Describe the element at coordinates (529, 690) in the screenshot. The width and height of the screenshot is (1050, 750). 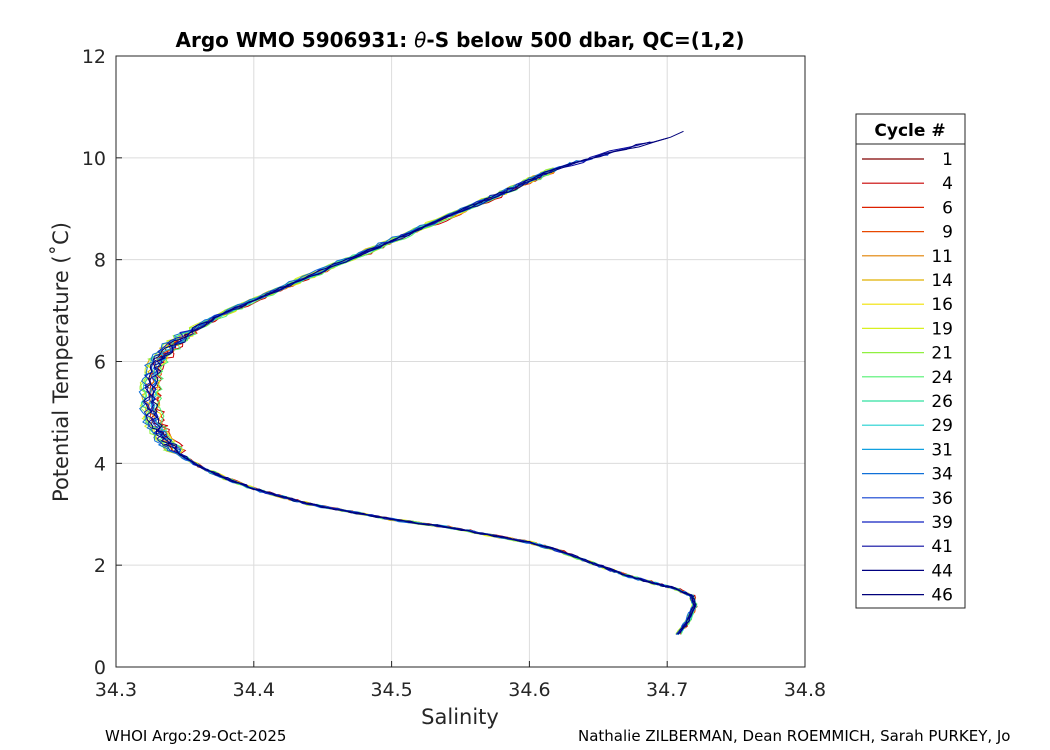
I see `x-tick-label: 34.6` at that location.